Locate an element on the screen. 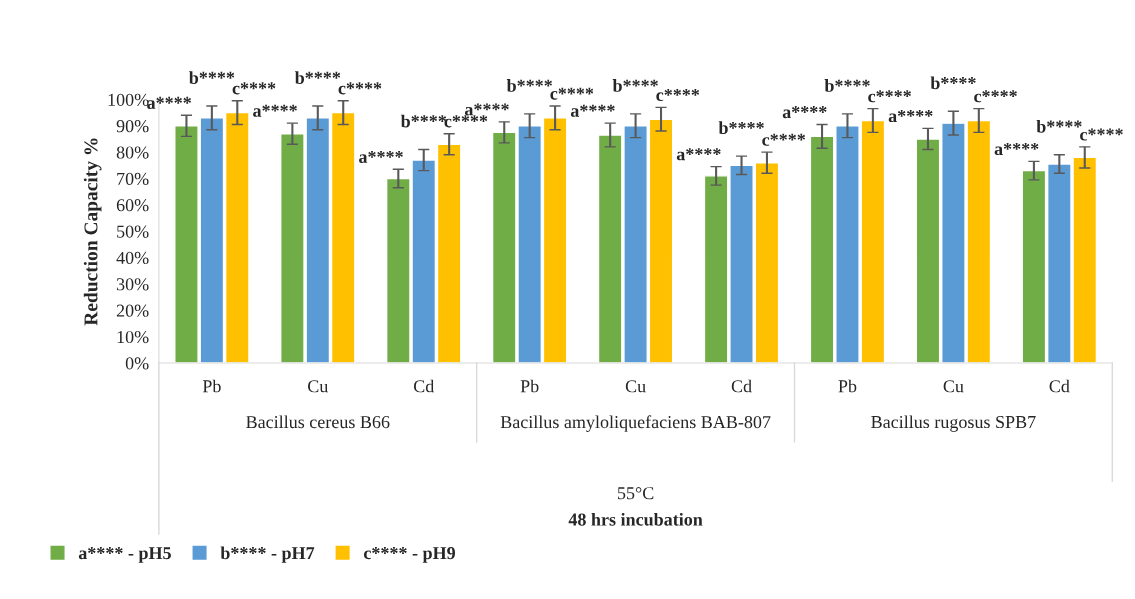 This screenshot has width=1135, height=599. y-tick-label: 60% is located at coordinates (132, 205).